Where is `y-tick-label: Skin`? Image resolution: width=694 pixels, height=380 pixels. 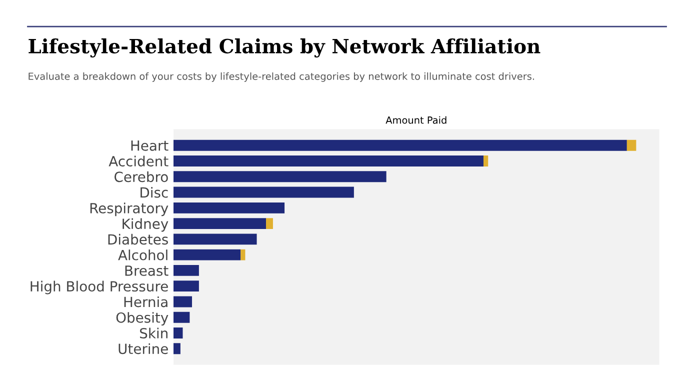
y-tick-label: Skin is located at coordinates (154, 333).